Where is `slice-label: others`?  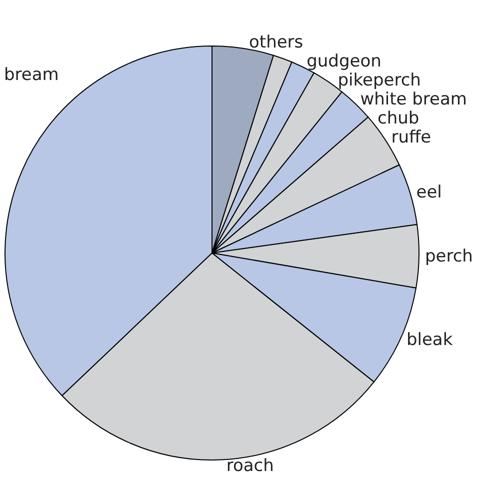
slice-label: others is located at coordinates (276, 42).